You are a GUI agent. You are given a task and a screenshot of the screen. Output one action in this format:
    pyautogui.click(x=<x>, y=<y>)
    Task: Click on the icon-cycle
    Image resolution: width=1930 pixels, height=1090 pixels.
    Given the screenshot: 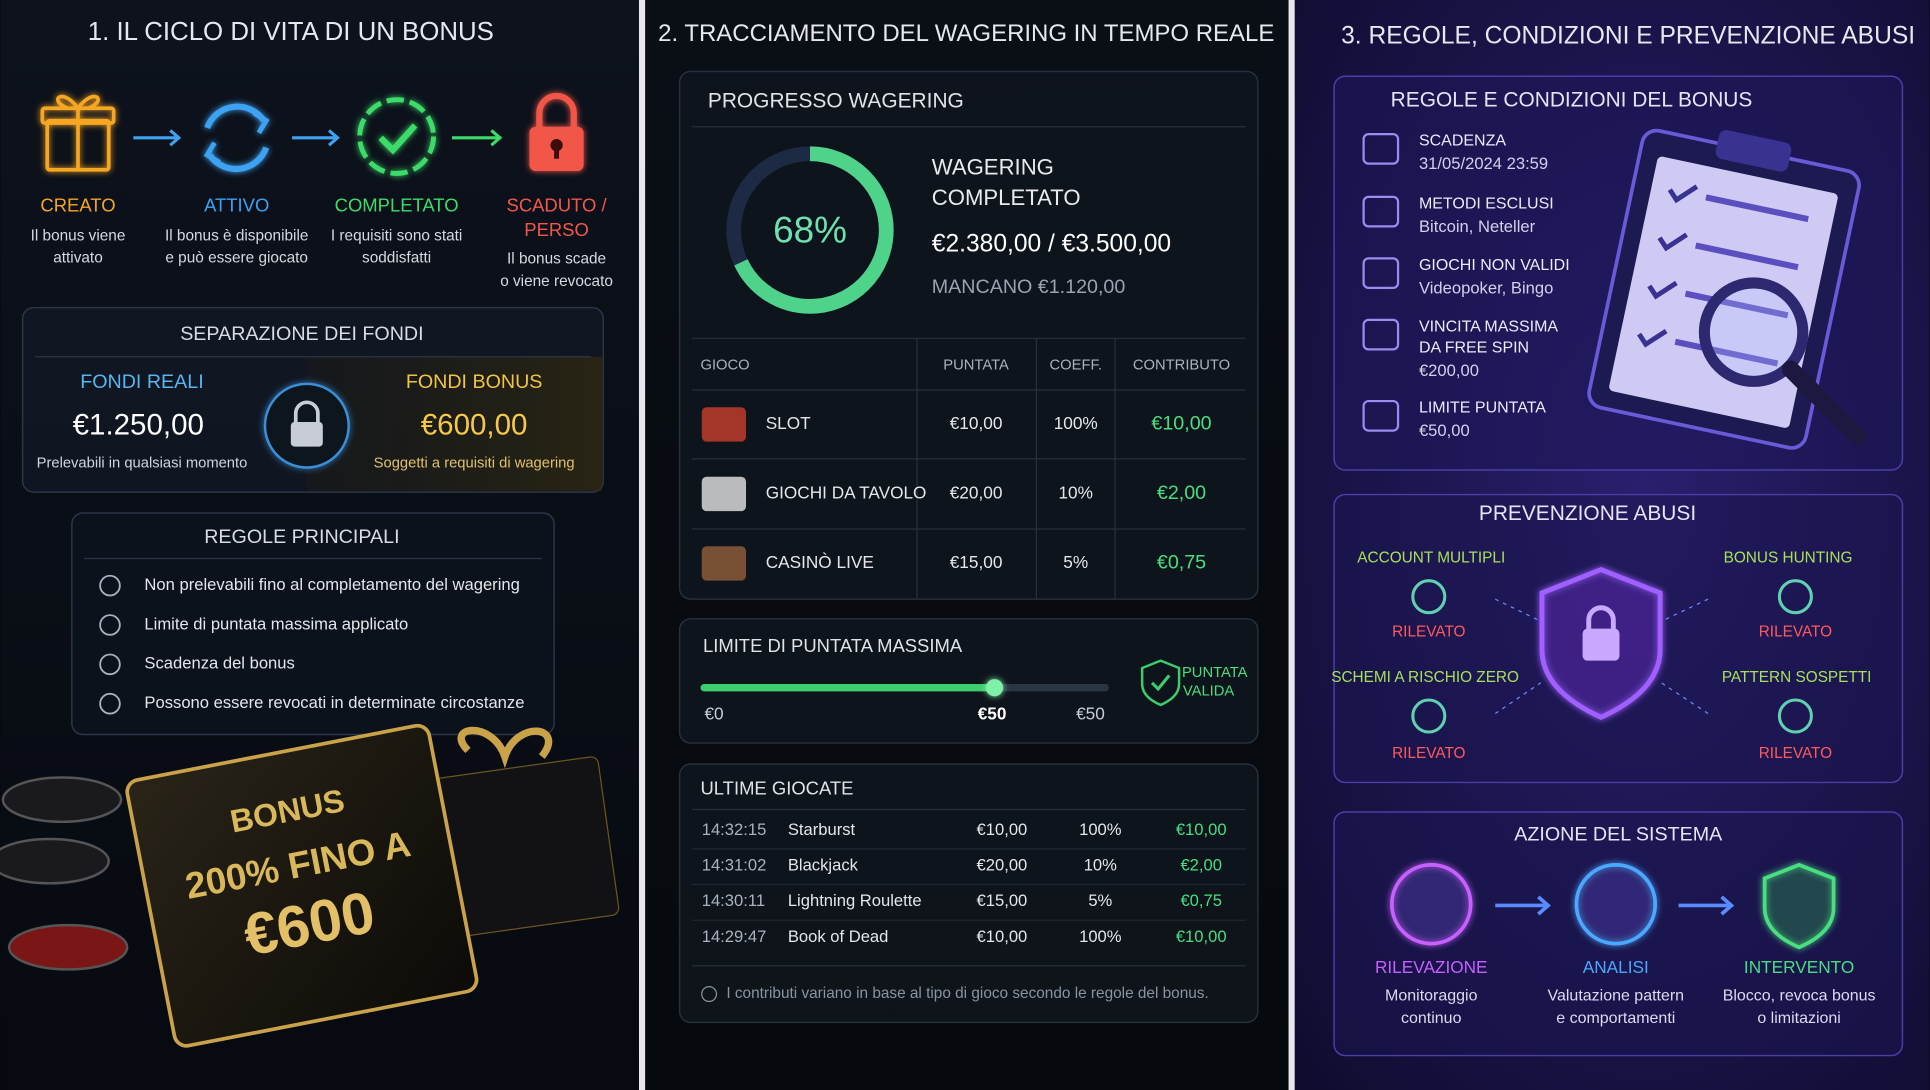 What is the action you would take?
    pyautogui.click(x=236, y=138)
    